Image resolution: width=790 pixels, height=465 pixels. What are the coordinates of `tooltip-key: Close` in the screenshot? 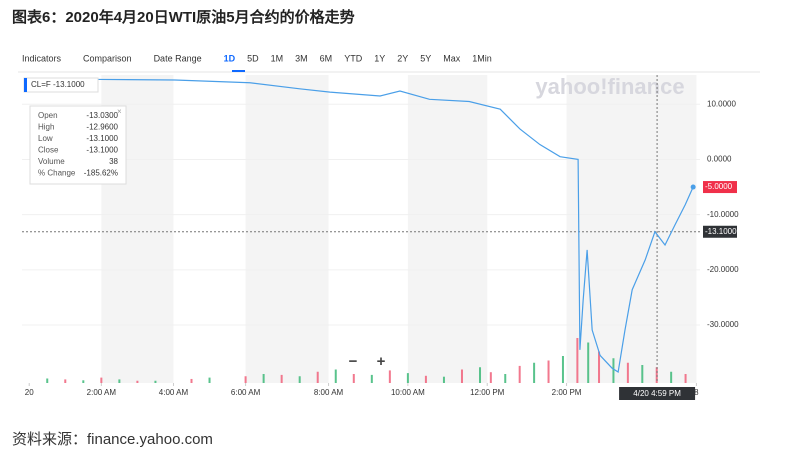 It's located at (48, 150).